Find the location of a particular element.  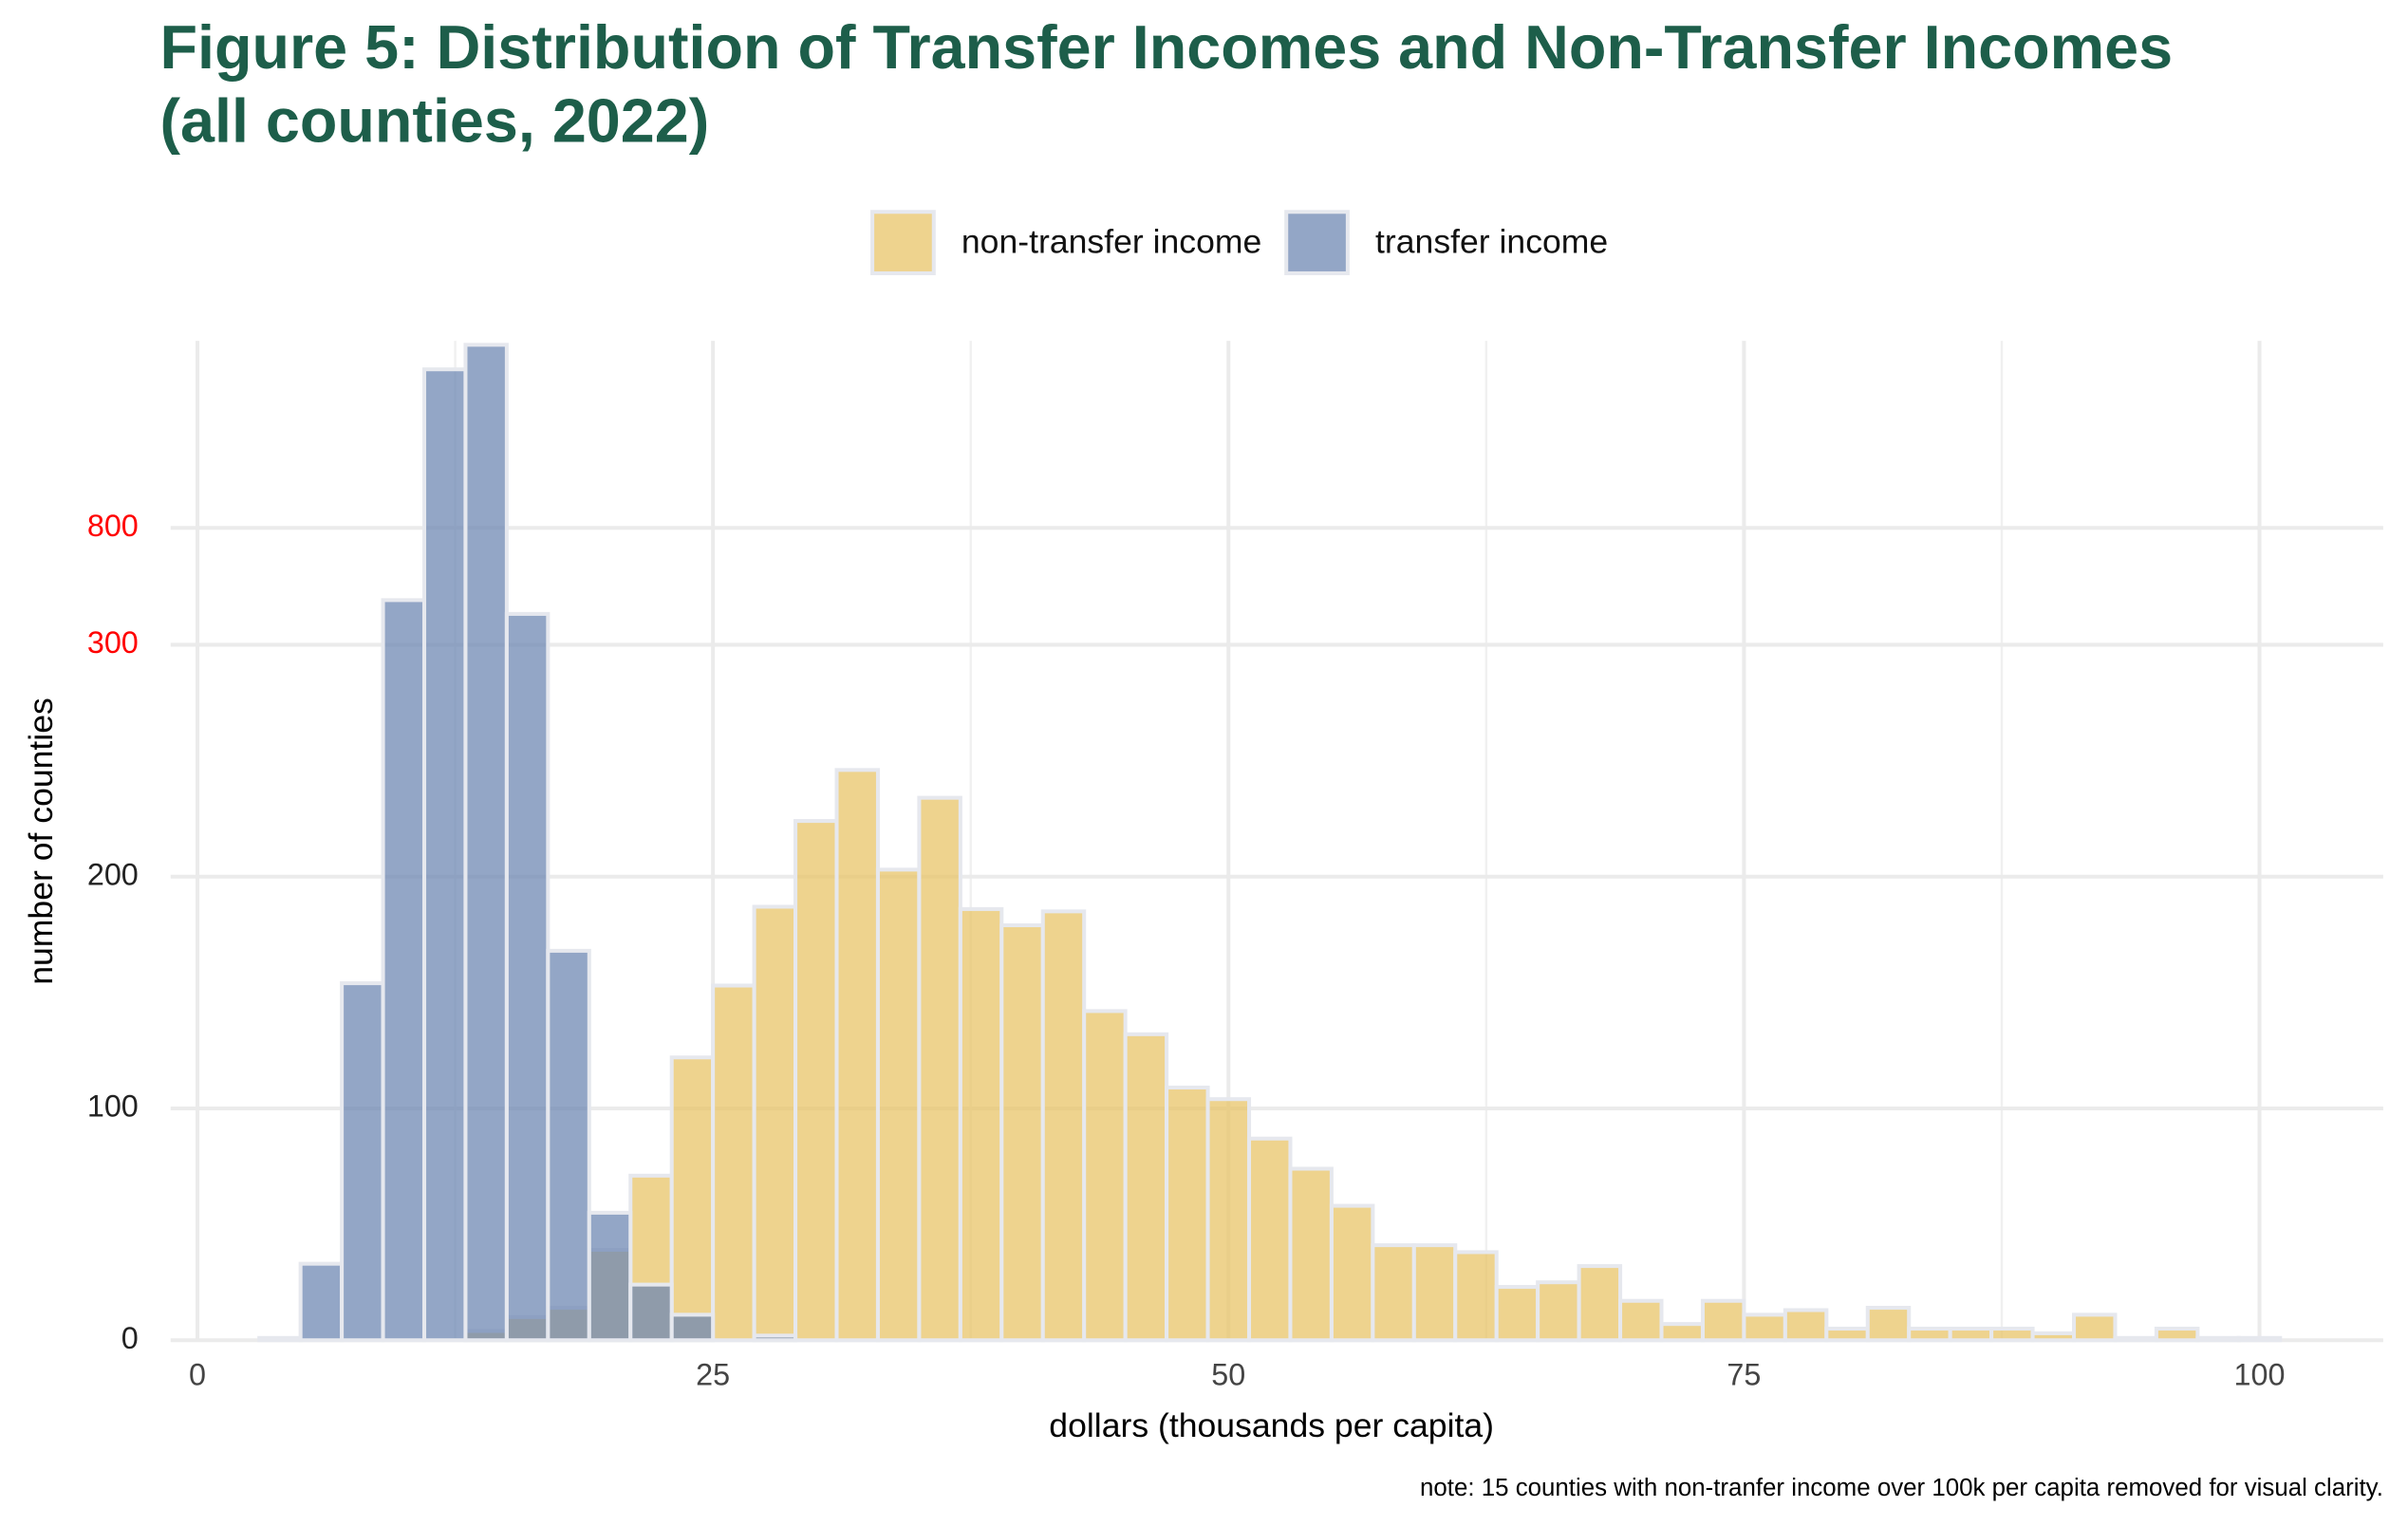

legend-label: non-transfer income is located at coordinates (1111, 242).